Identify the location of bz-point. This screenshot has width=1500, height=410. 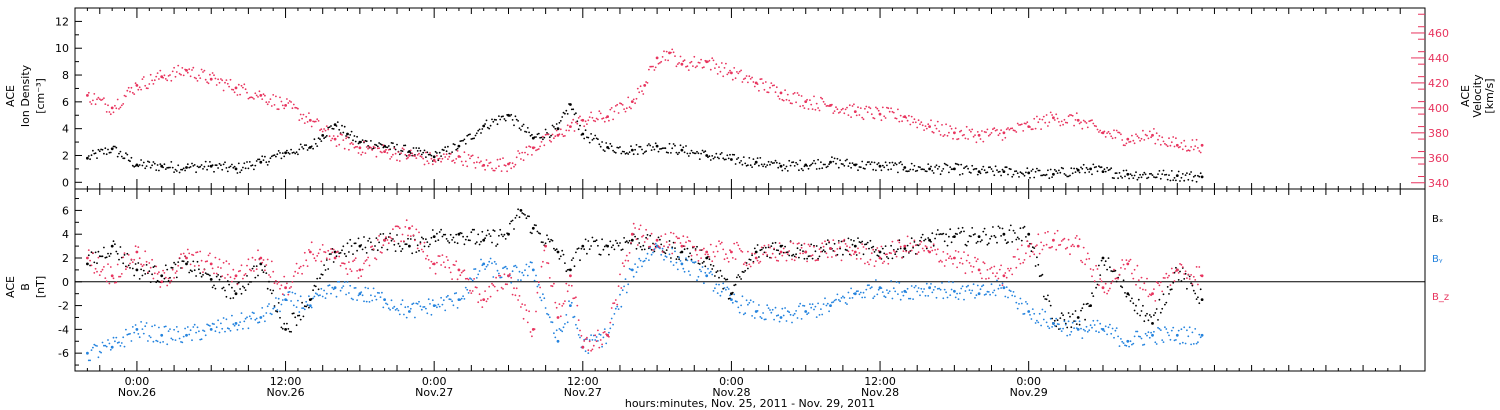
(335, 258).